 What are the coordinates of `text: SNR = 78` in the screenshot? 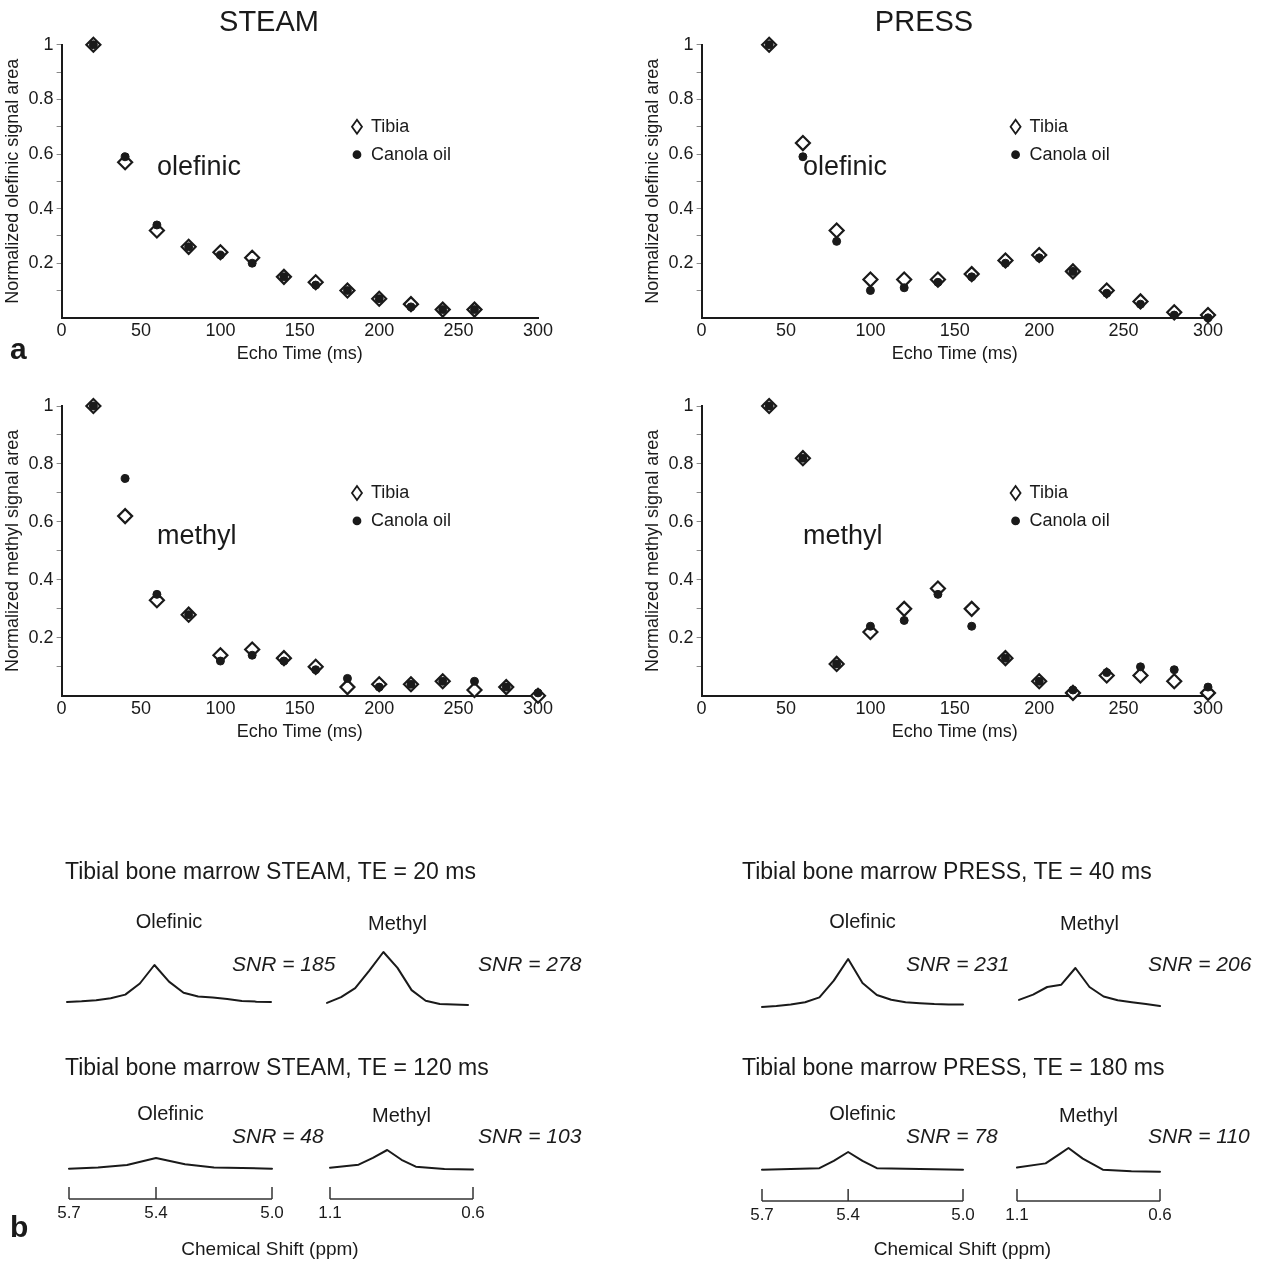 It's located at (952, 1136).